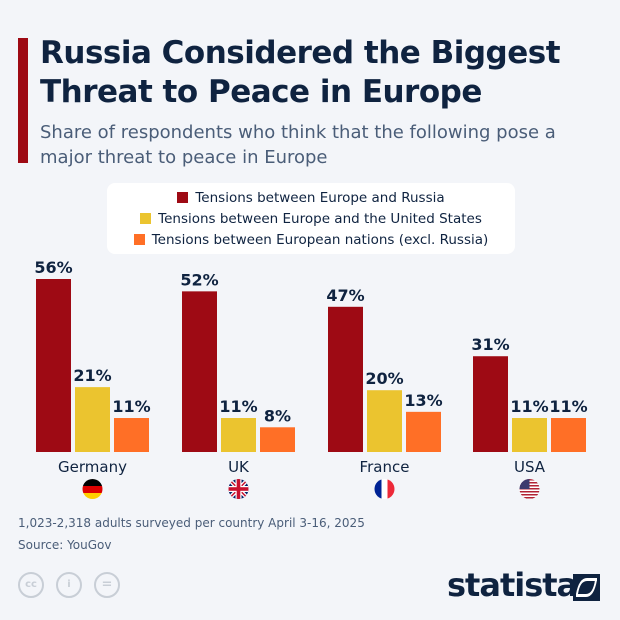  I want to click on attribution-icon: i, so click(69, 585).